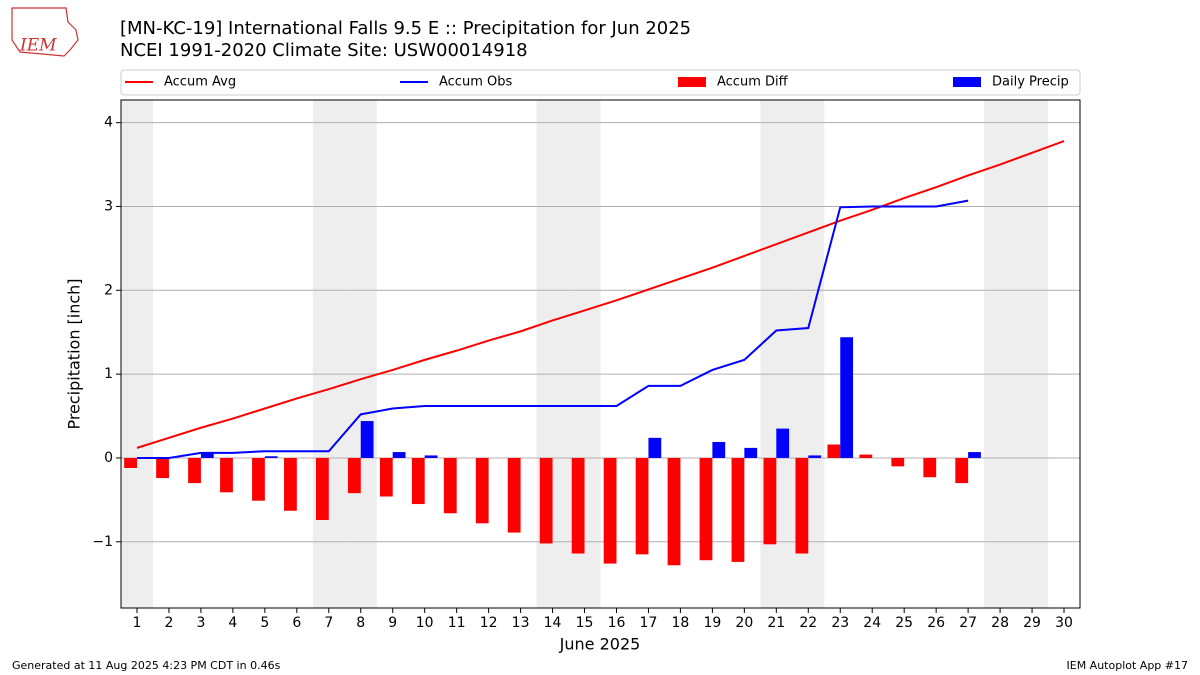 This screenshot has height=675, width=1200. I want to click on x-tick-label: 21, so click(776, 623).